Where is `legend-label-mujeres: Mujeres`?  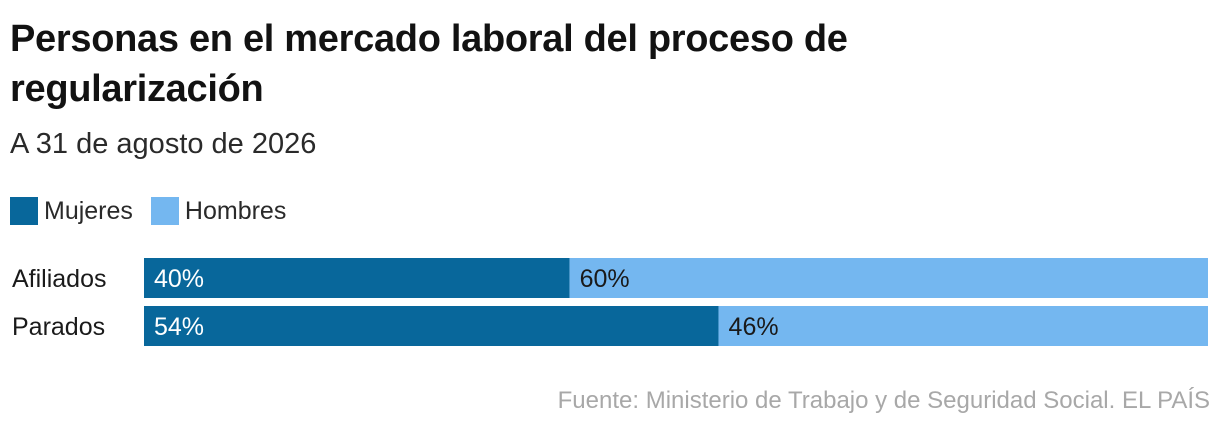 legend-label-mujeres: Mujeres is located at coordinates (88, 211).